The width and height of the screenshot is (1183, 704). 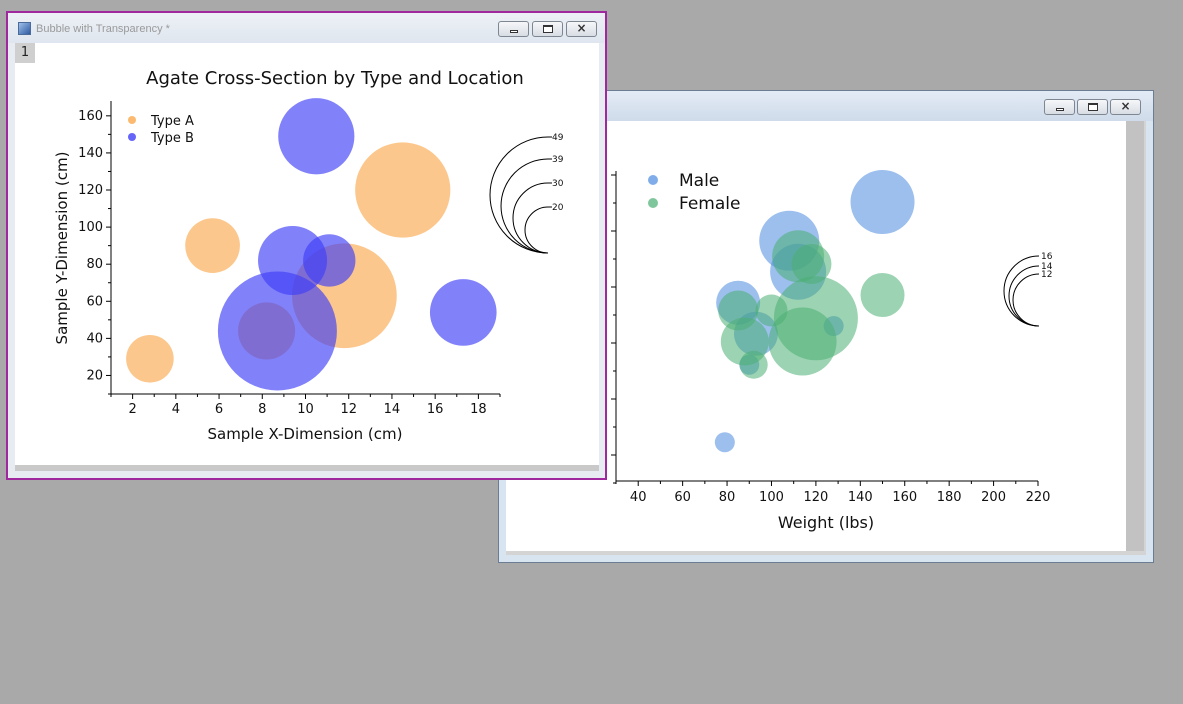 I want to click on x-tick-label: 4, so click(x=176, y=409).